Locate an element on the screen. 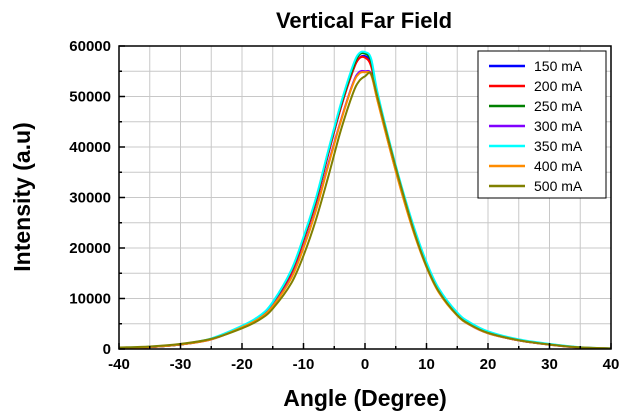  y-tick-label: 30000 is located at coordinates (90, 198).